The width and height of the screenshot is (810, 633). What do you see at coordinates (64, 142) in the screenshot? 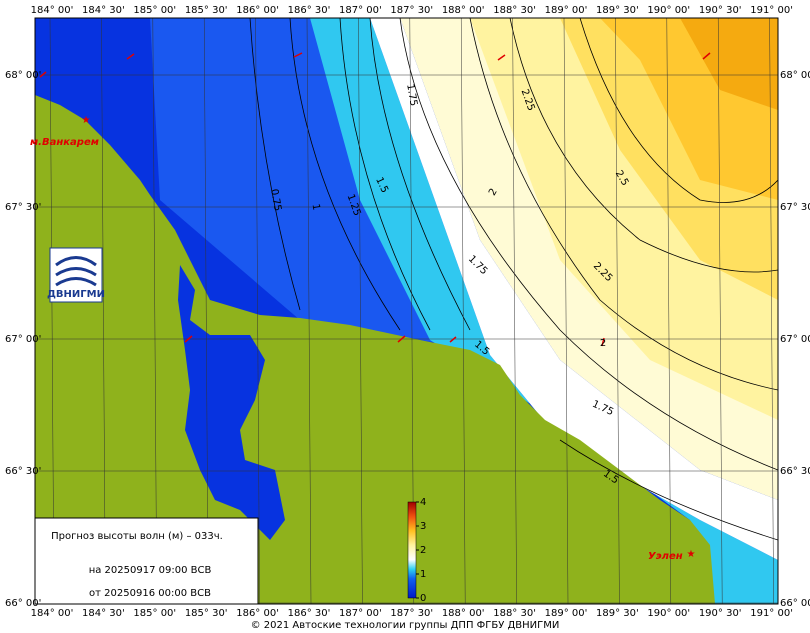
I see `place-label: м.Ванкарем` at bounding box center [64, 142].